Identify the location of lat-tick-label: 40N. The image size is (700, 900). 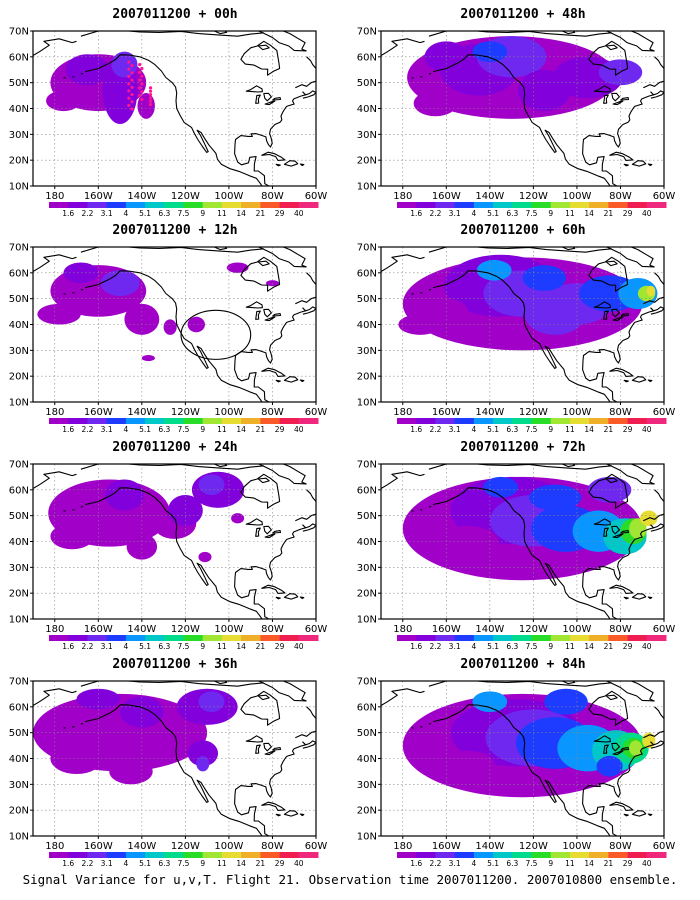
(19, 325).